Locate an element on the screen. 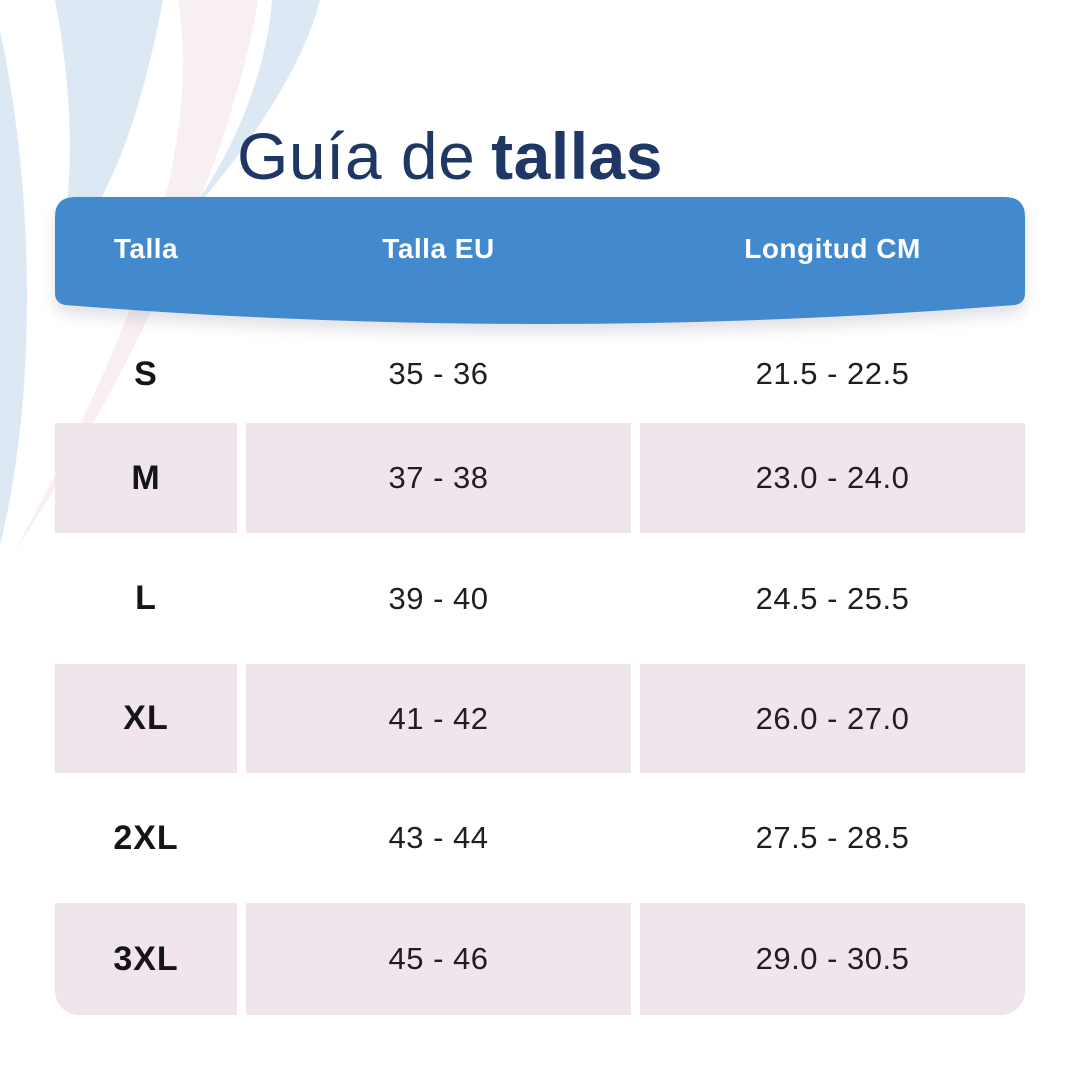 Image resolution: width=1080 pixels, height=1080 pixels. length-cell: 26.0 - 27.0 is located at coordinates (832, 718).